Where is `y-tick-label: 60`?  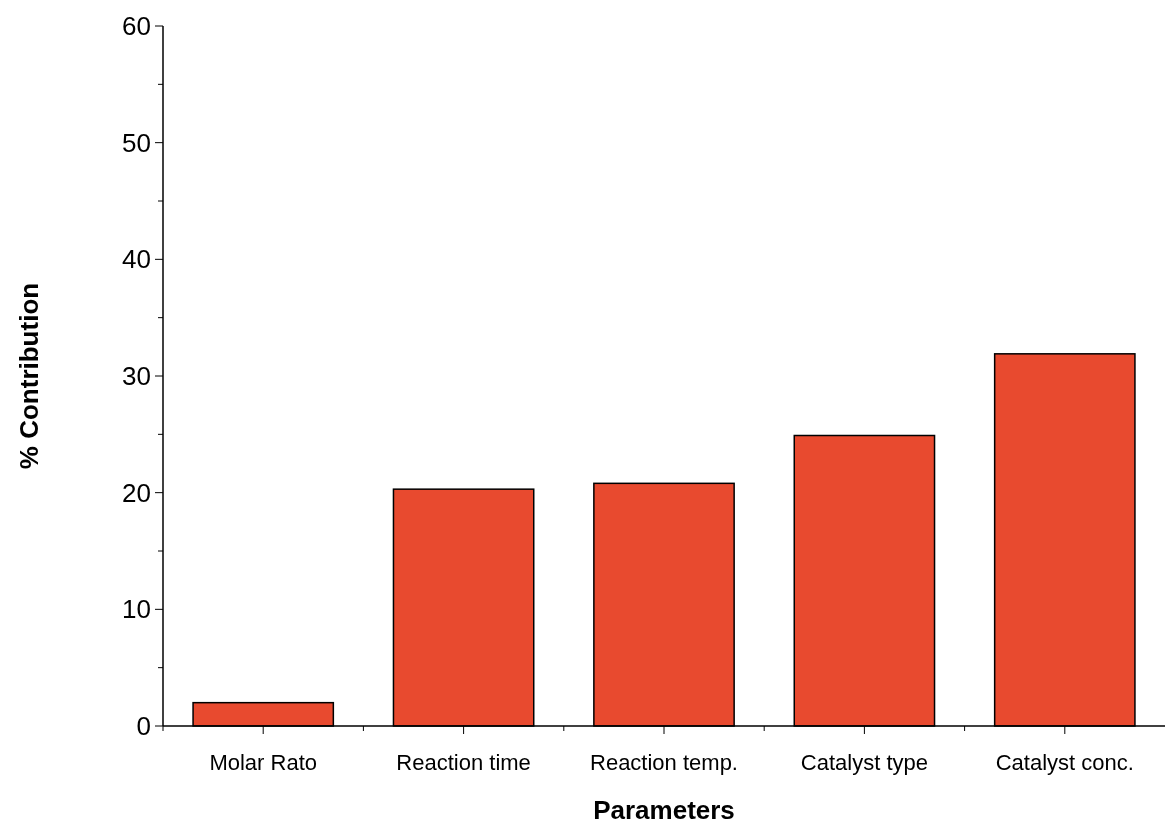 y-tick-label: 60 is located at coordinates (136, 26).